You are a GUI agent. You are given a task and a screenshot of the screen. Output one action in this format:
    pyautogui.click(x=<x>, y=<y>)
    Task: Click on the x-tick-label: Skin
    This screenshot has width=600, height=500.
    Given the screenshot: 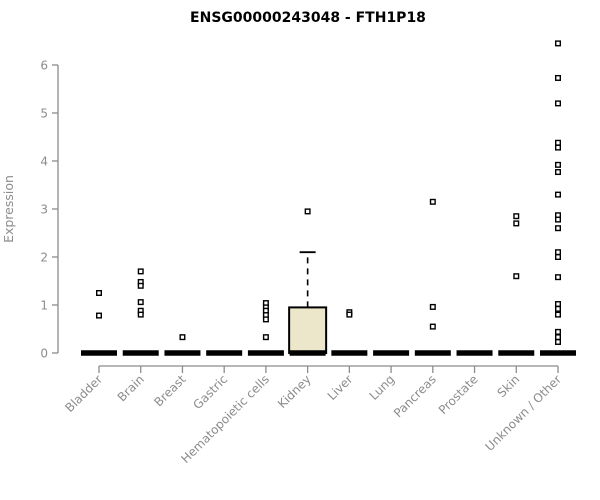 What is the action you would take?
    pyautogui.click(x=508, y=386)
    